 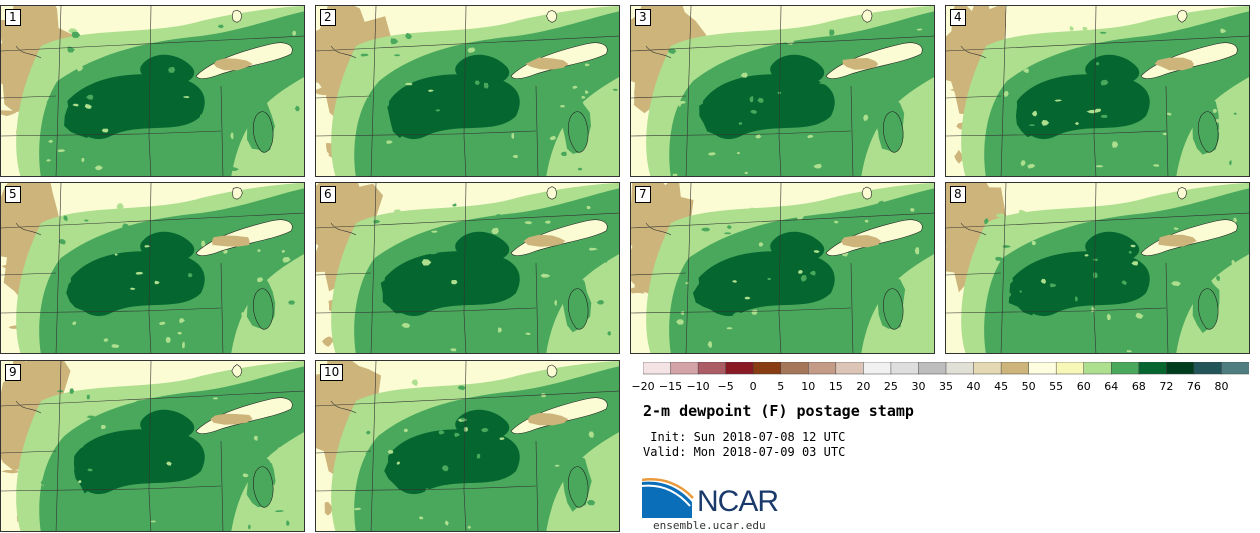 I want to click on colorbar-tick-label: 60, so click(x=1083, y=386).